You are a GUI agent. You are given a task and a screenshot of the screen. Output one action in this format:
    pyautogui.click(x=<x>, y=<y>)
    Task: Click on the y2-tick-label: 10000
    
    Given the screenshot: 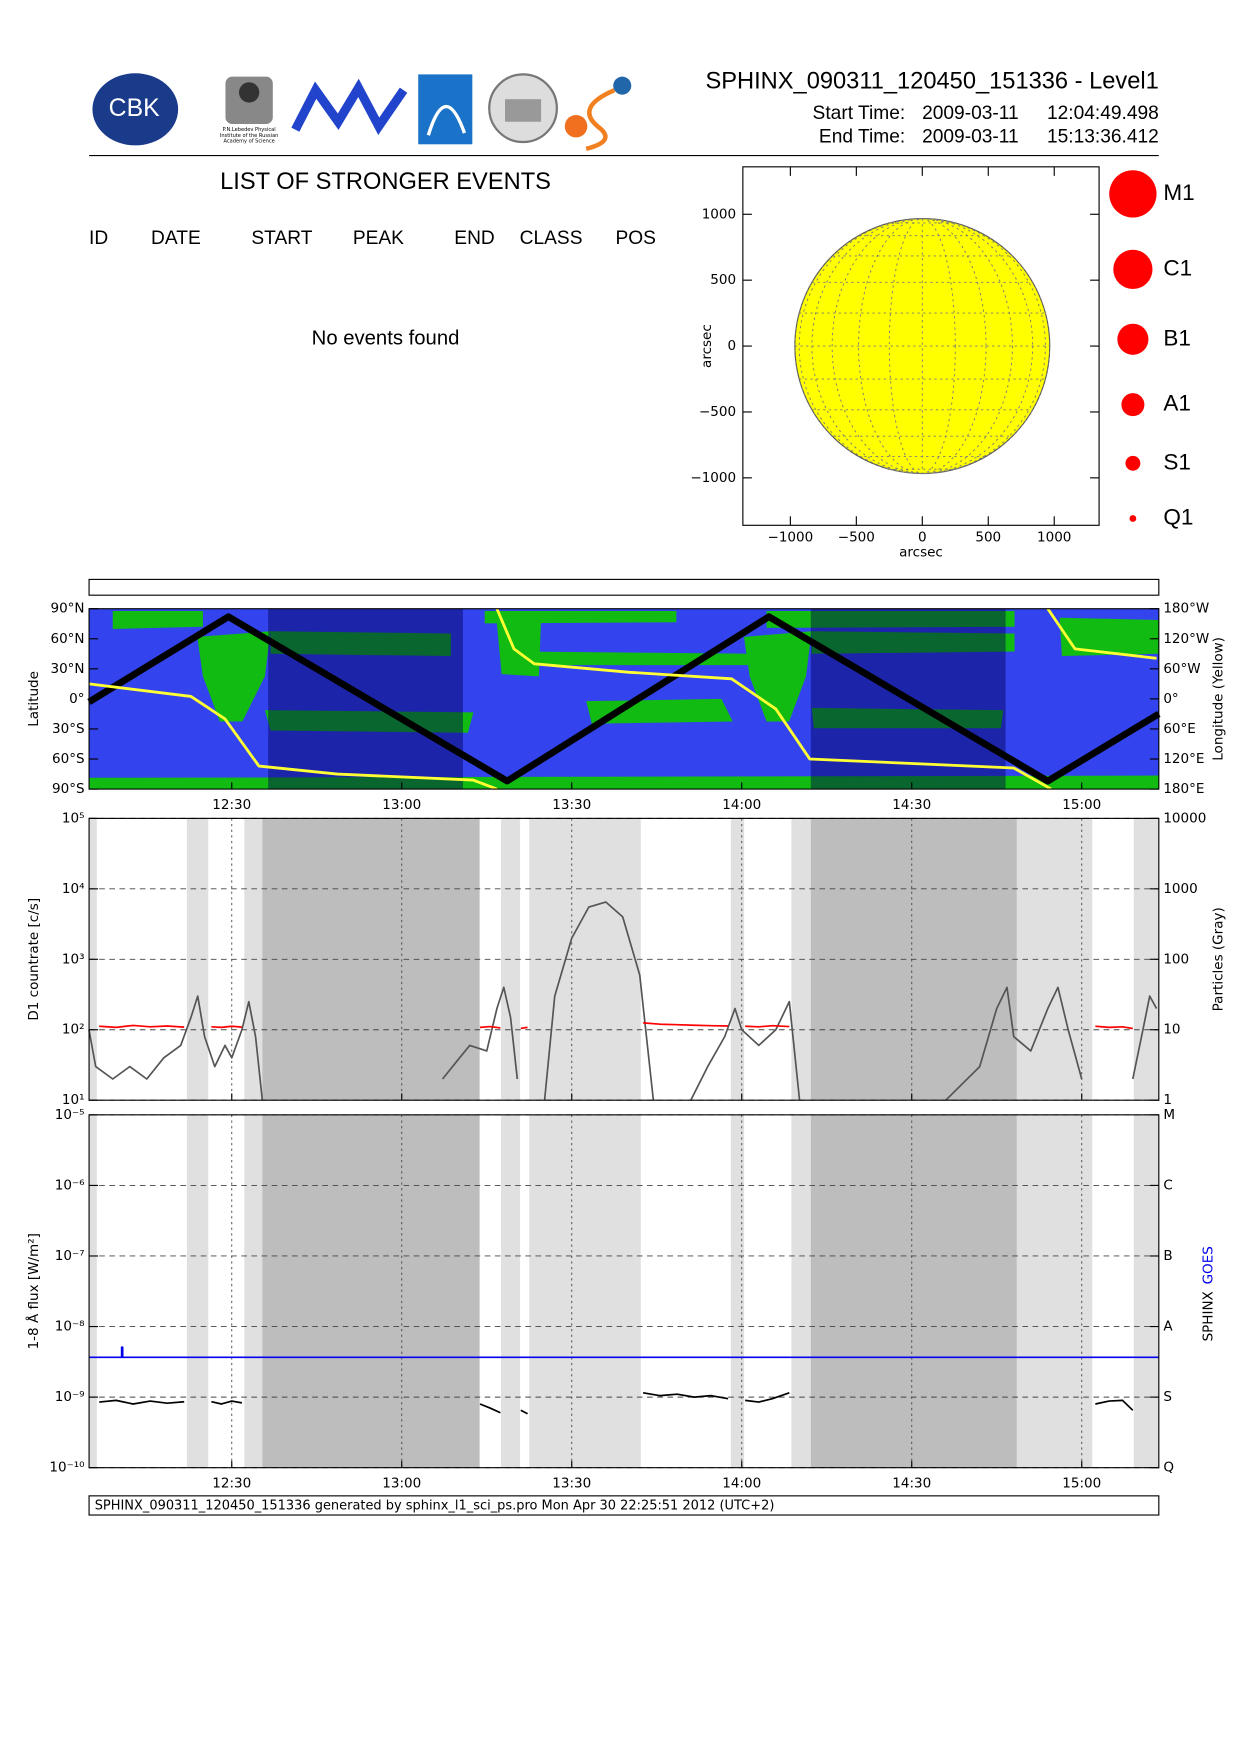 What is the action you would take?
    pyautogui.click(x=1184, y=818)
    